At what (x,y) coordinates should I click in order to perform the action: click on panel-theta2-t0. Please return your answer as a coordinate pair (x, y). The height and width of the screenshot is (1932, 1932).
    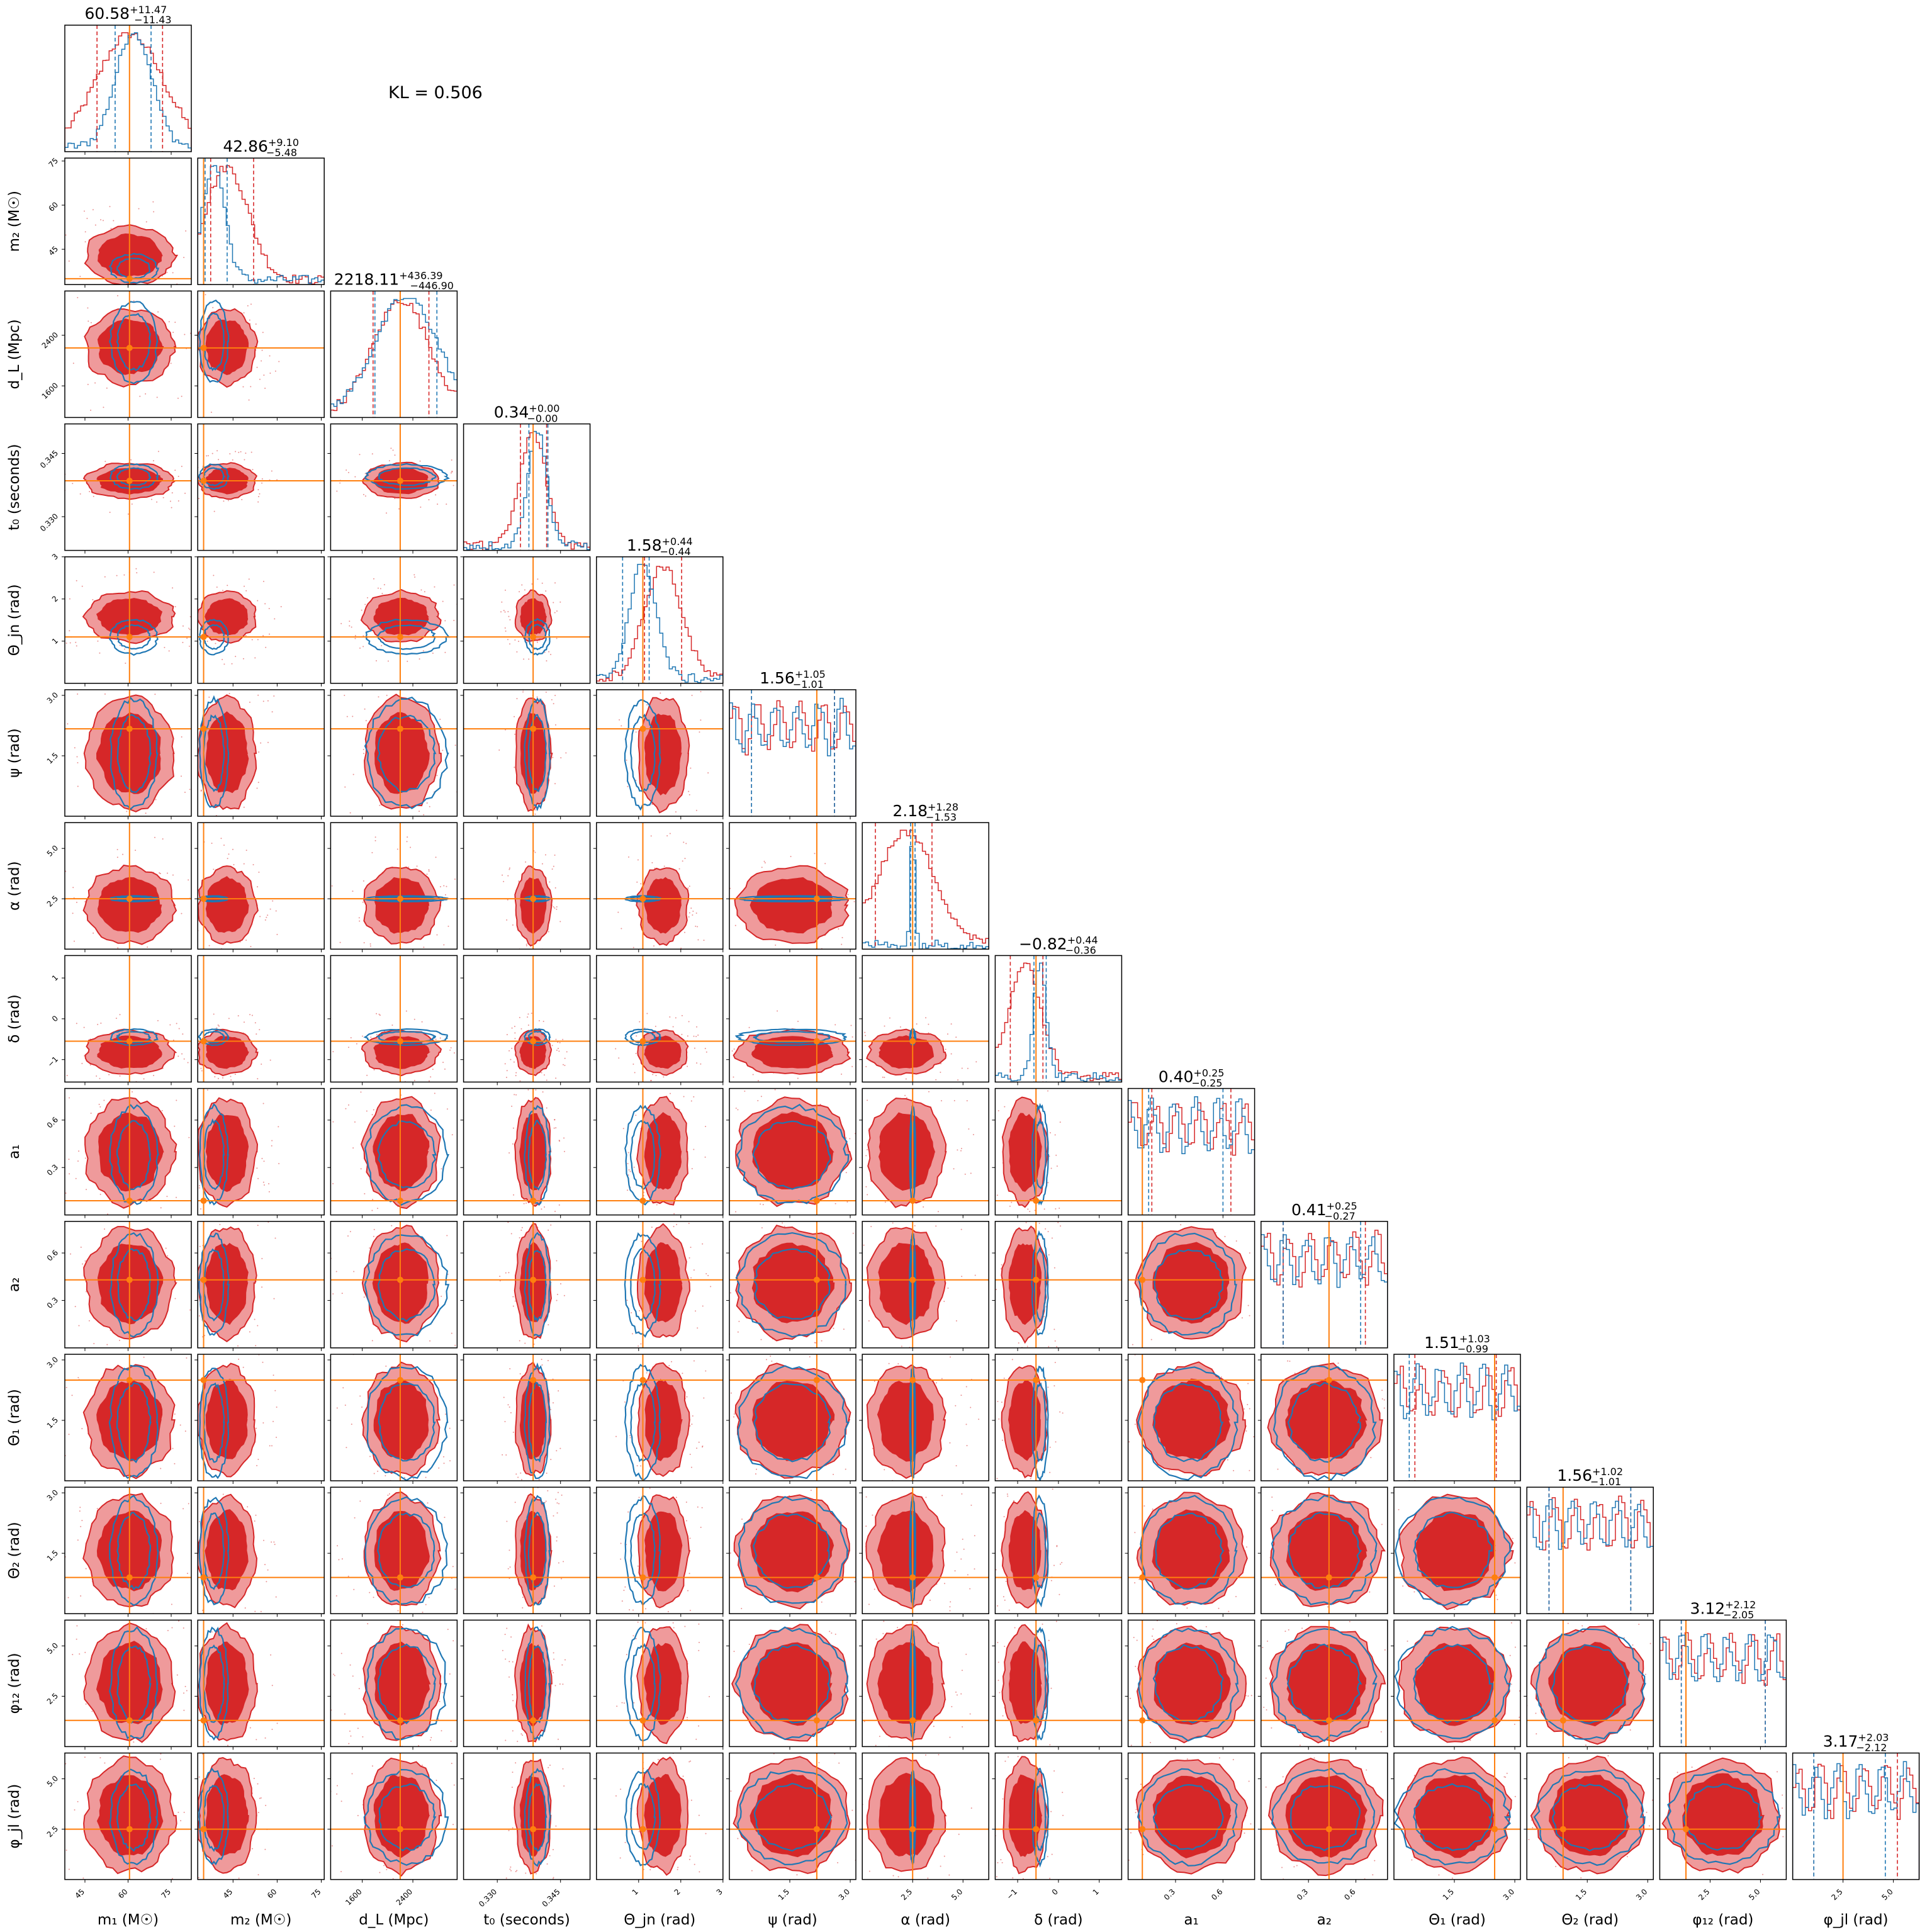
    Looking at the image, I should click on (525, 1551).